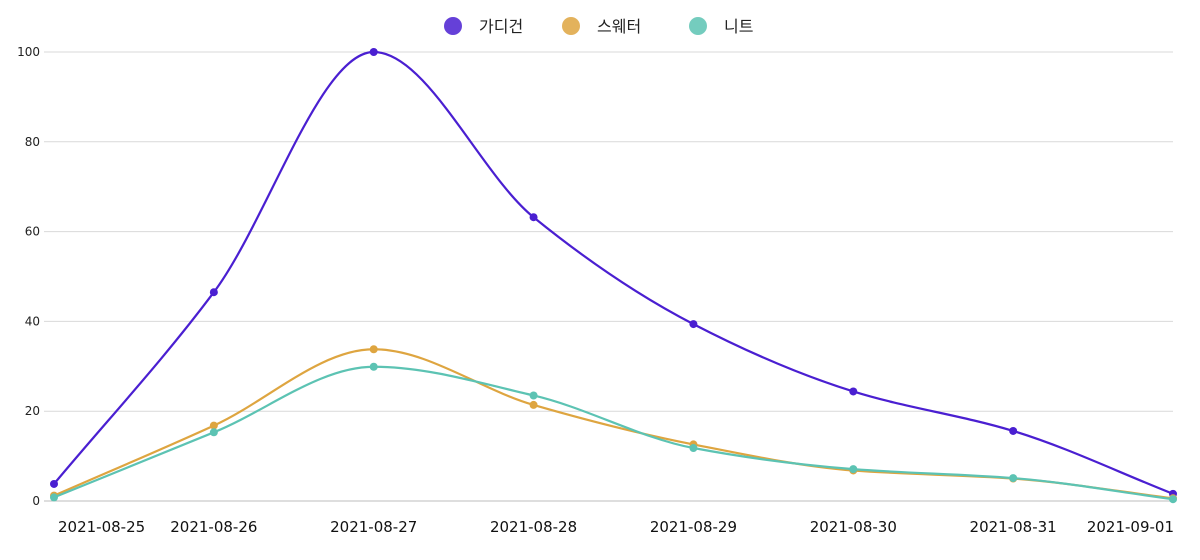 The width and height of the screenshot is (1200, 560). What do you see at coordinates (32, 142) in the screenshot?
I see `y-tick-label: 80` at bounding box center [32, 142].